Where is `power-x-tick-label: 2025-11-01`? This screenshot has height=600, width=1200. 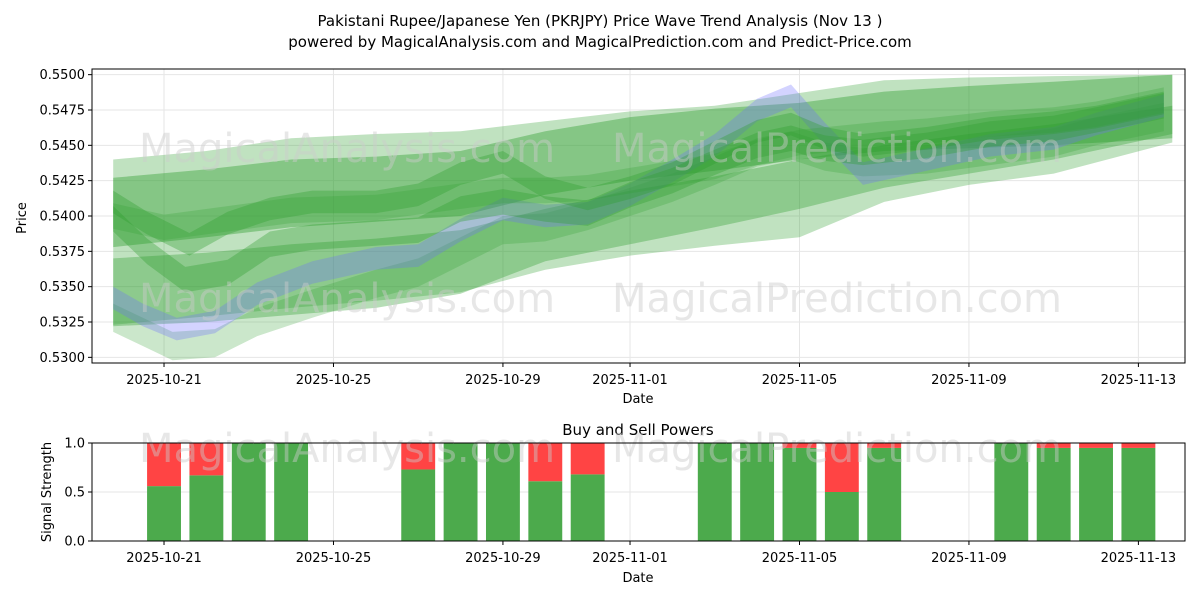
power-x-tick-label: 2025-11-01 is located at coordinates (630, 558).